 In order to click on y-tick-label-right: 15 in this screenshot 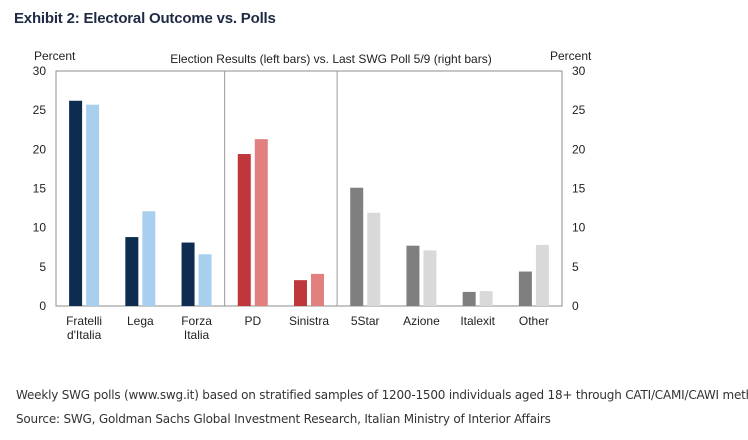, I will do `click(579, 189)`.